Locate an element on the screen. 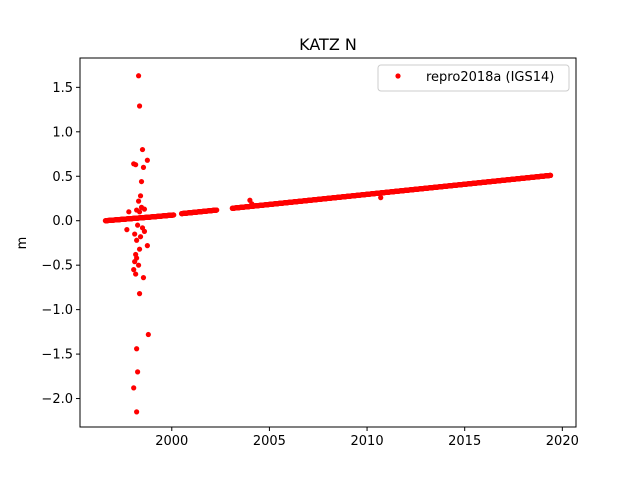  y-tick-label: 0.5 is located at coordinates (62, 177).